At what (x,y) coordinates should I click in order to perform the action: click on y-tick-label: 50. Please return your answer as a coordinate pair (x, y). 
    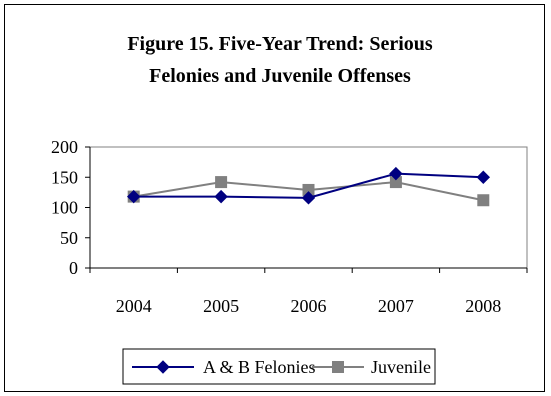
    Looking at the image, I should click on (69, 238).